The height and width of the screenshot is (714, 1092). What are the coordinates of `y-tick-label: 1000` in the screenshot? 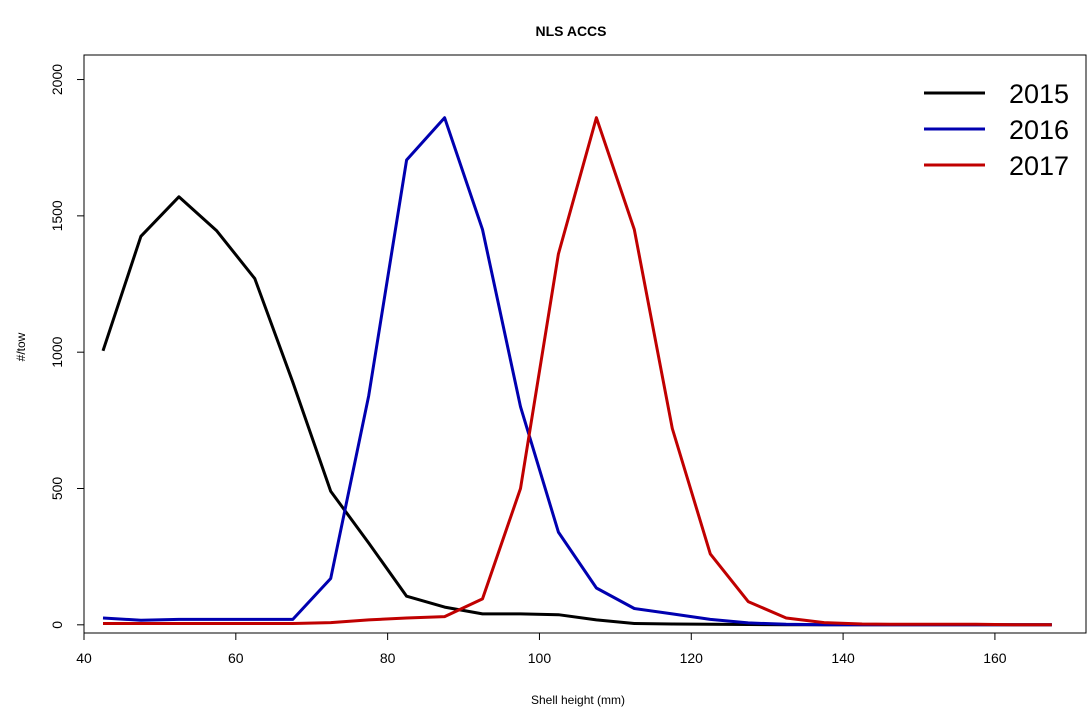 It's located at (57, 351).